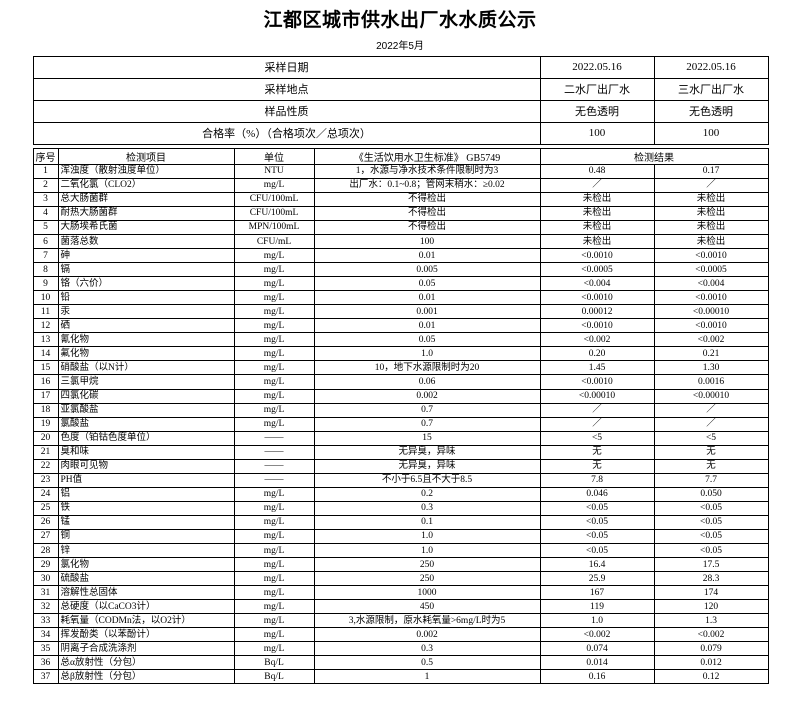 The height and width of the screenshot is (715, 800). I want to click on cell-no: 13, so click(45, 340).